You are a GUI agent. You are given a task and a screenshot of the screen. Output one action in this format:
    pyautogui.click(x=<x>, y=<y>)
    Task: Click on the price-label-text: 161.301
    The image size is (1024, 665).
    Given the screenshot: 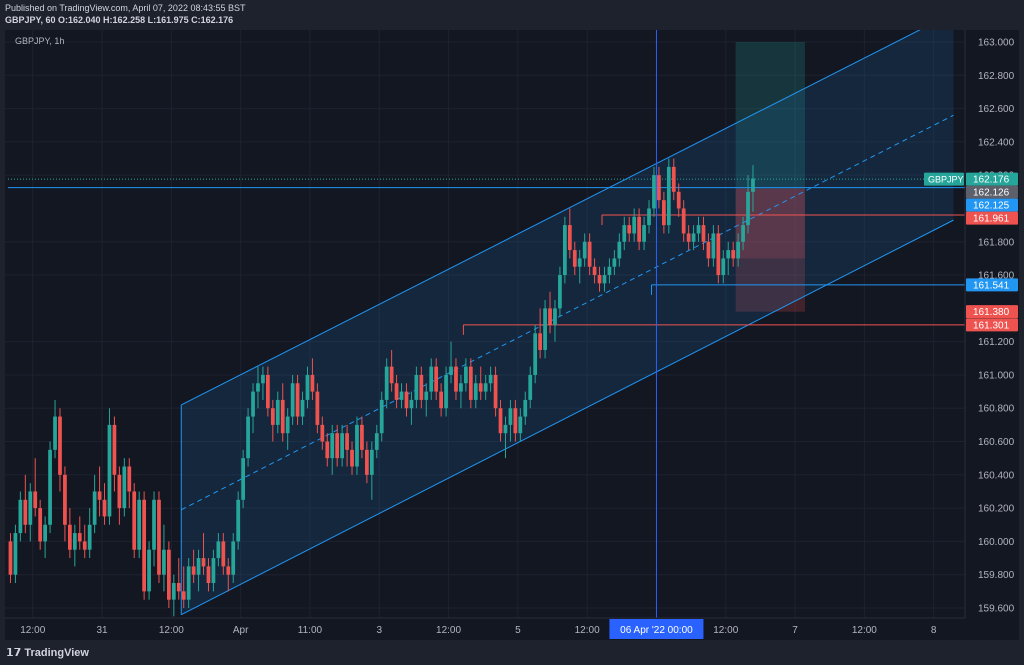 What is the action you would take?
    pyautogui.click(x=991, y=325)
    